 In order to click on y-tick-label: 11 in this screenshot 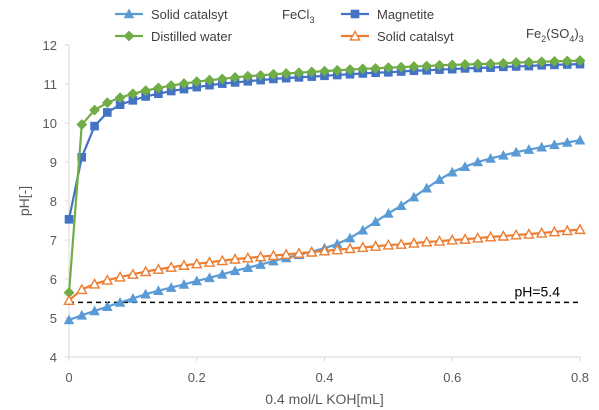, I will do `click(51, 84)`.